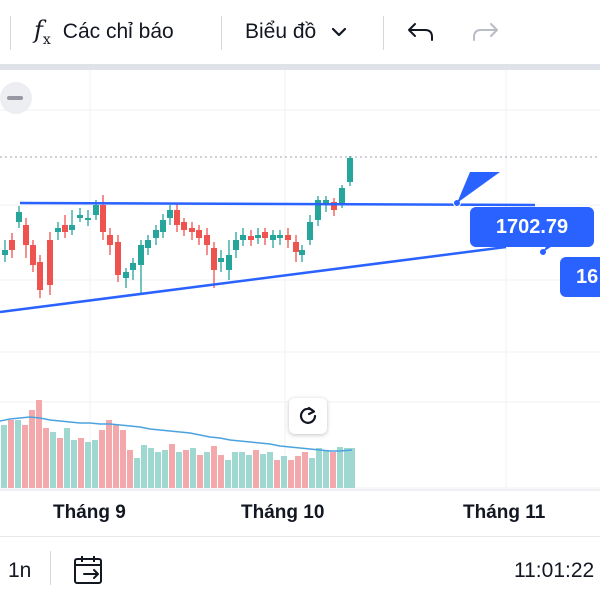  Describe the element at coordinates (42, 32) in the screenshot. I see `fx-icon: fx` at that location.